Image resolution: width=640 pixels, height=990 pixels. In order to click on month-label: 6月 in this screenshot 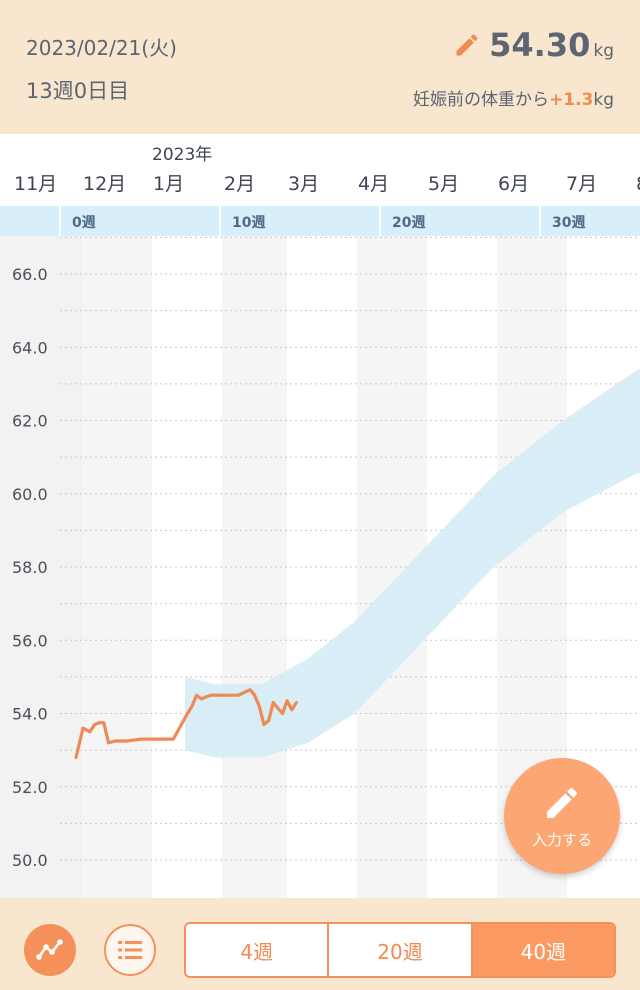, I will do `click(513, 184)`.